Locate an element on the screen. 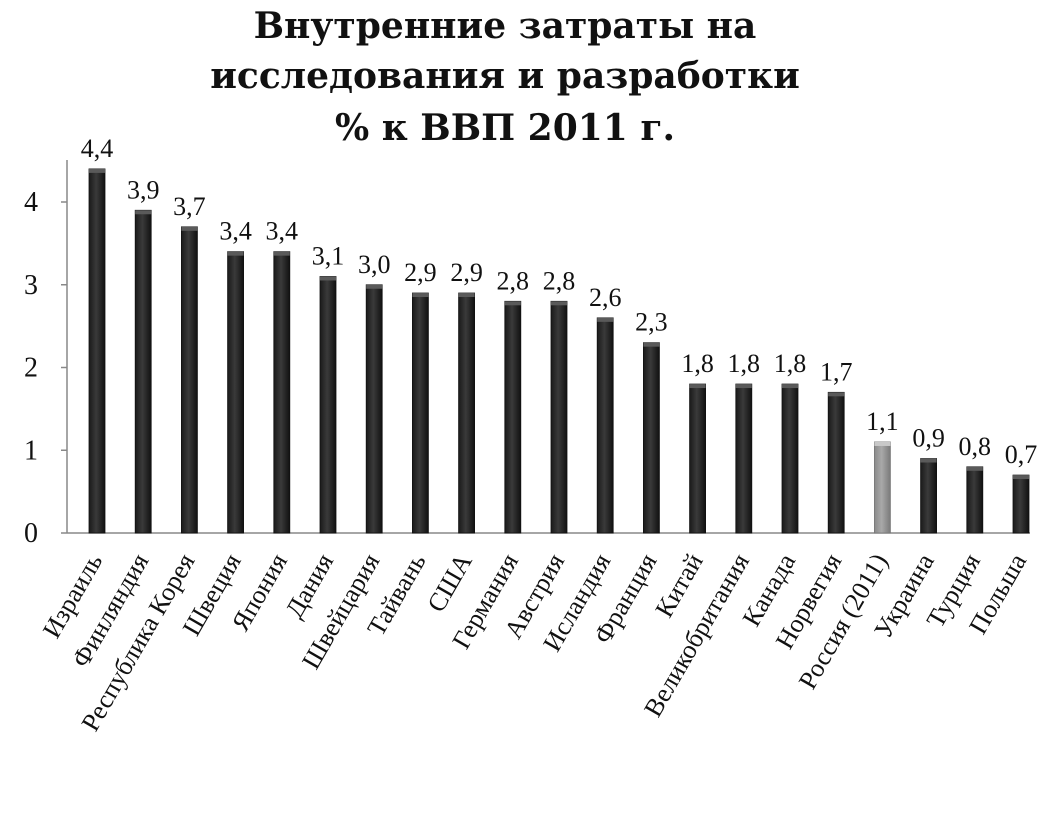 This screenshot has width=1040, height=818. title-line-2: исследования и разработки is located at coordinates (505, 76).